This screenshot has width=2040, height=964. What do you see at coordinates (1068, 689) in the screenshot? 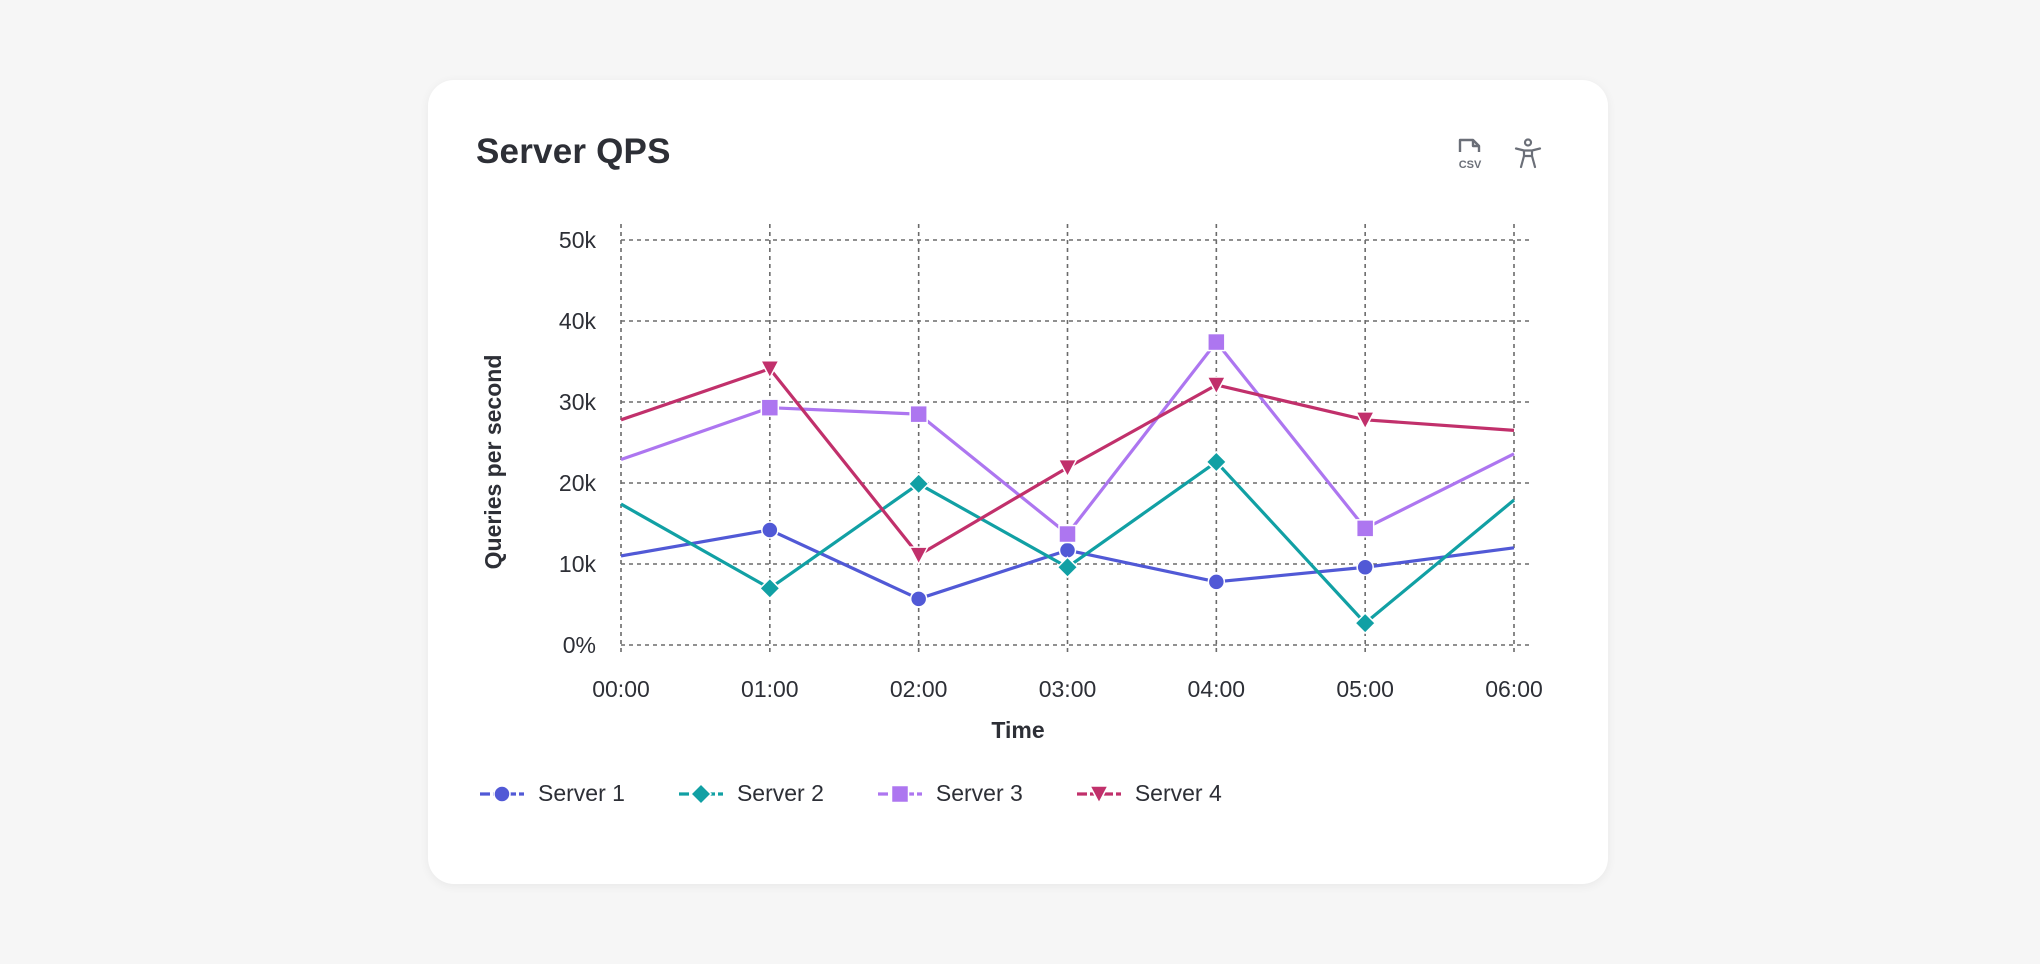
I see `x-tick-label: 03:00` at bounding box center [1068, 689].